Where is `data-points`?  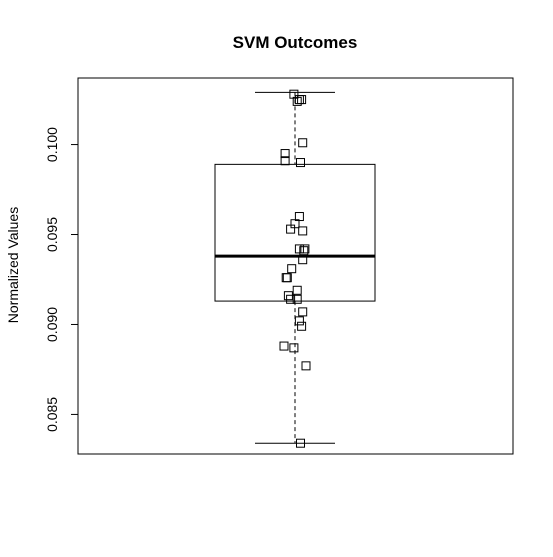 data-points is located at coordinates (295, 268).